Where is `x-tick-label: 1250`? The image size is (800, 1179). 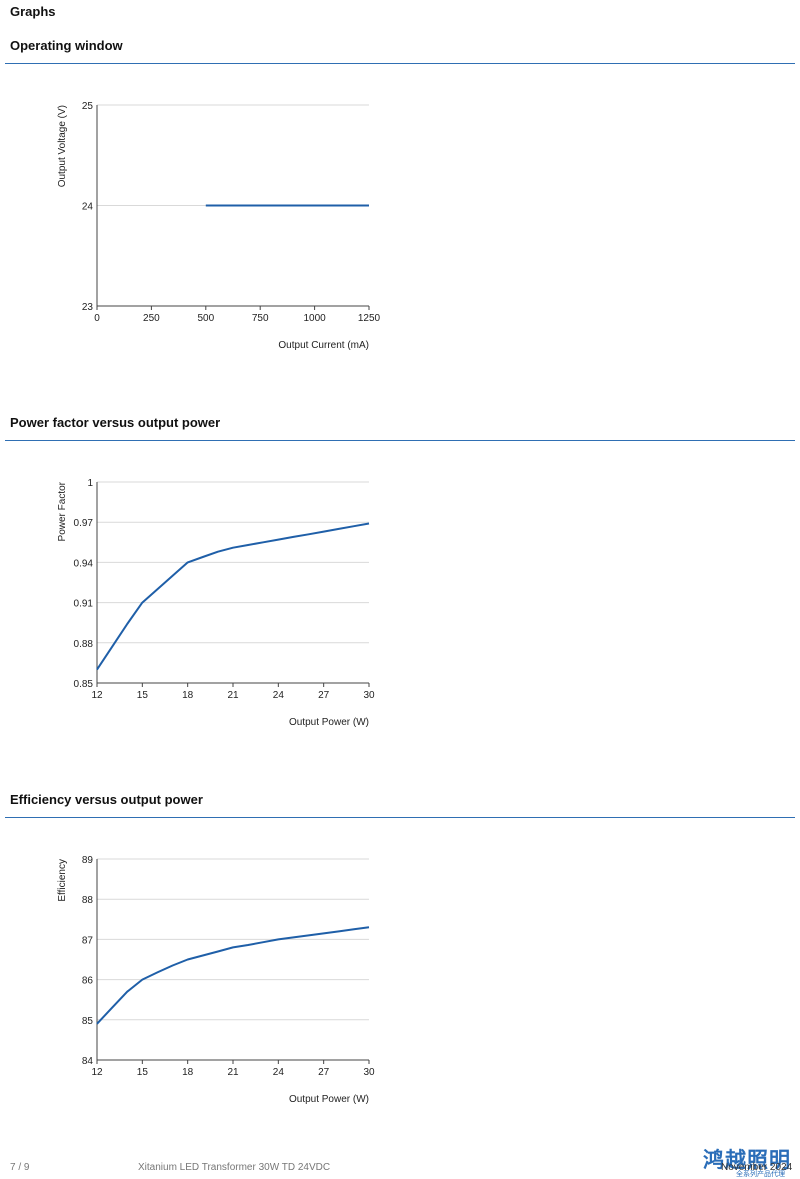 x-tick-label: 1250 is located at coordinates (369, 318).